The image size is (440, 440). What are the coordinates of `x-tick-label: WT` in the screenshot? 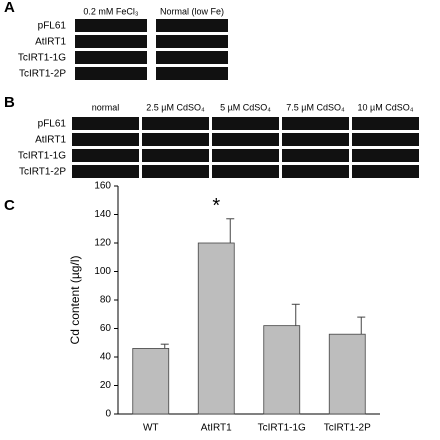 It's located at (151, 428).